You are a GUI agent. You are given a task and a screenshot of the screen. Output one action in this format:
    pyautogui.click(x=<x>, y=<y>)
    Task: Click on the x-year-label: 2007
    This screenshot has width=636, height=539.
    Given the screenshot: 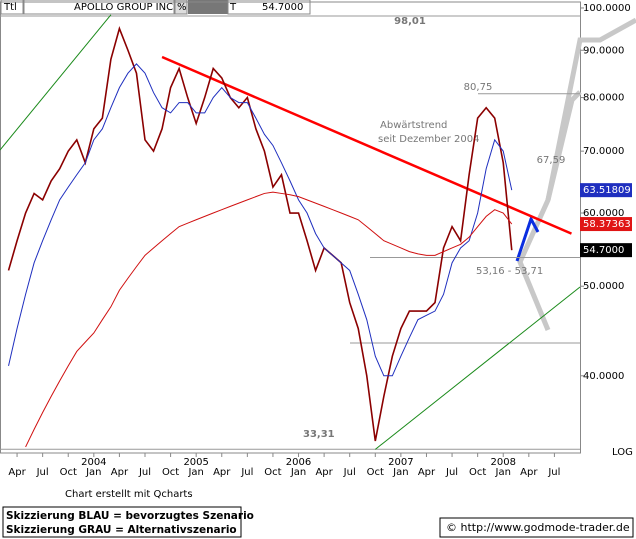 What is the action you would take?
    pyautogui.click(x=400, y=462)
    